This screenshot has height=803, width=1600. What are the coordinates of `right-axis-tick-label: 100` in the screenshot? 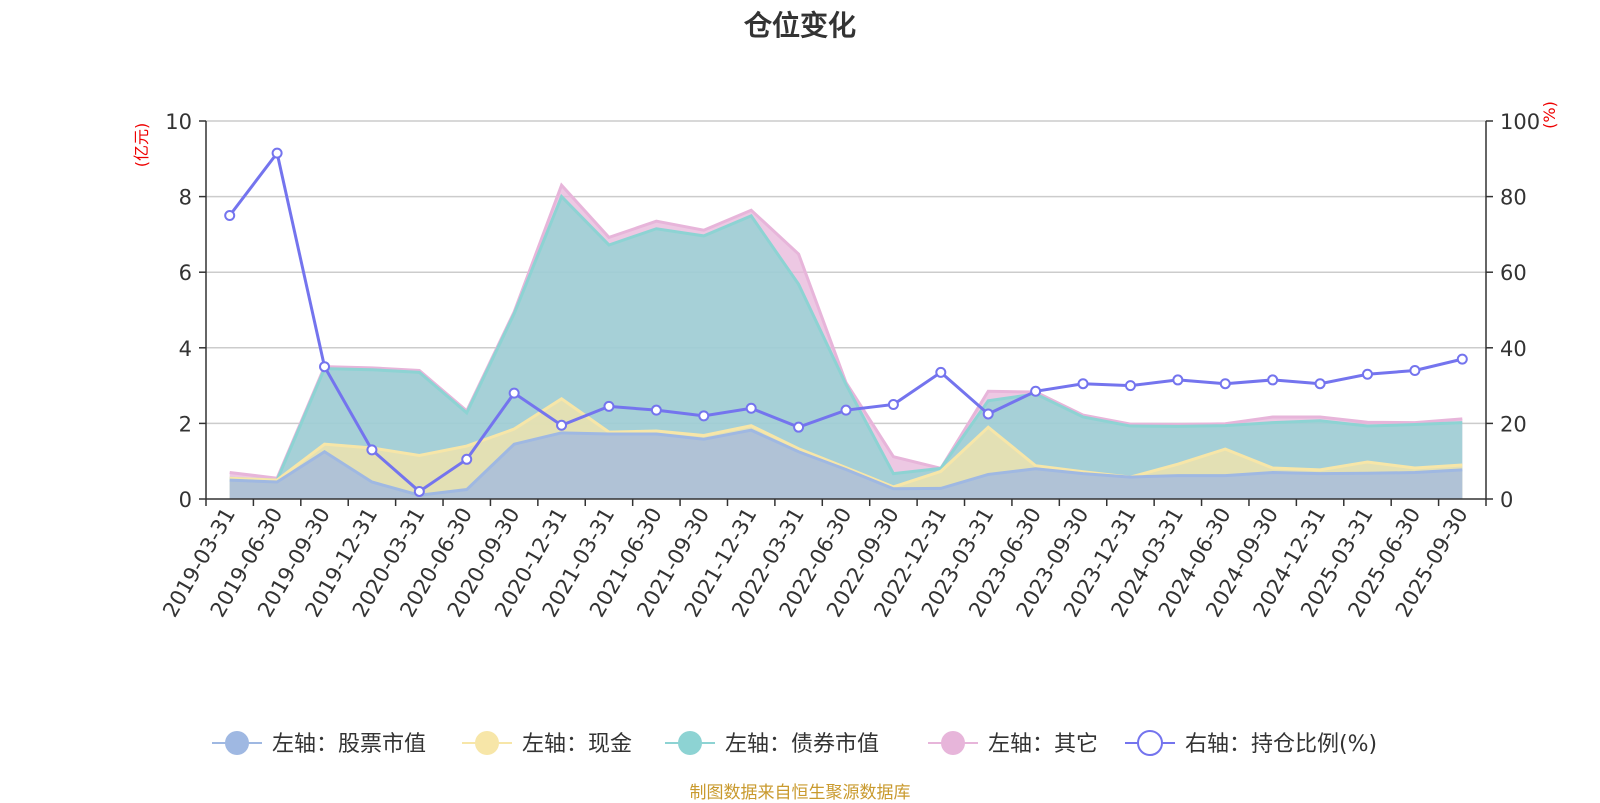 It's located at (1520, 122).